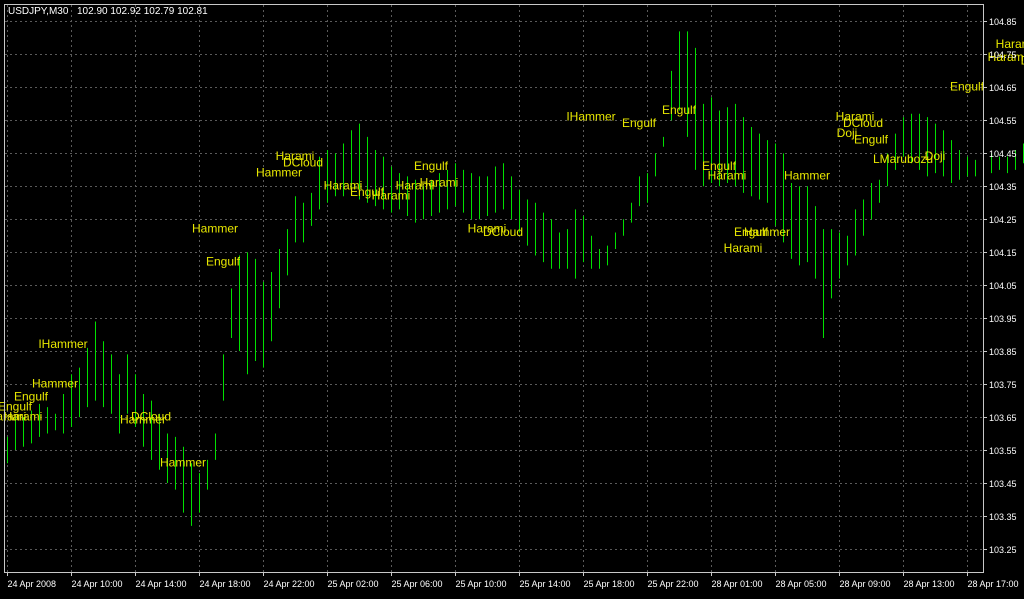  What do you see at coordinates (1003, 451) in the screenshot?
I see `y-tick-label: 103.55` at bounding box center [1003, 451].